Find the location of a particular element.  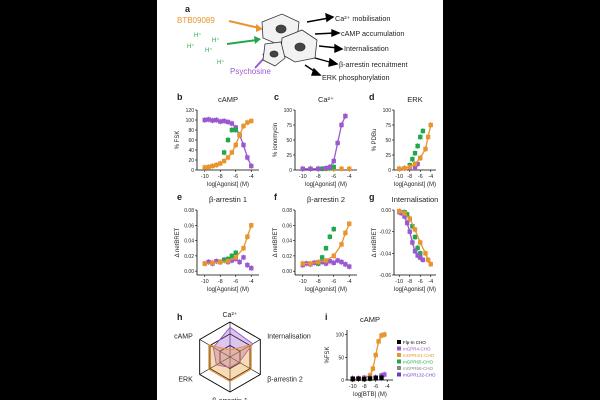

legend-label: mGPR4-CHO is located at coordinates (417, 349).